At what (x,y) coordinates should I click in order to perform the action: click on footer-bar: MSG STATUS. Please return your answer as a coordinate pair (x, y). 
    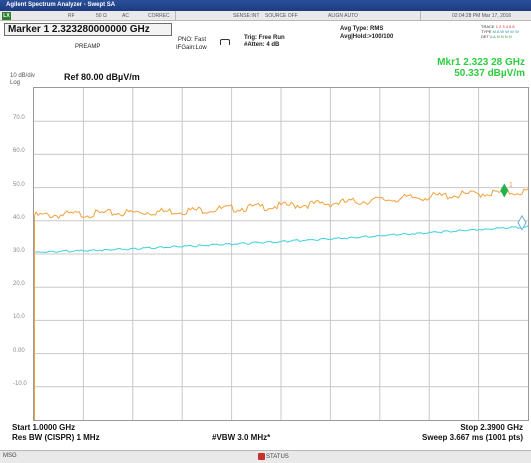
    Looking at the image, I should click on (265, 456).